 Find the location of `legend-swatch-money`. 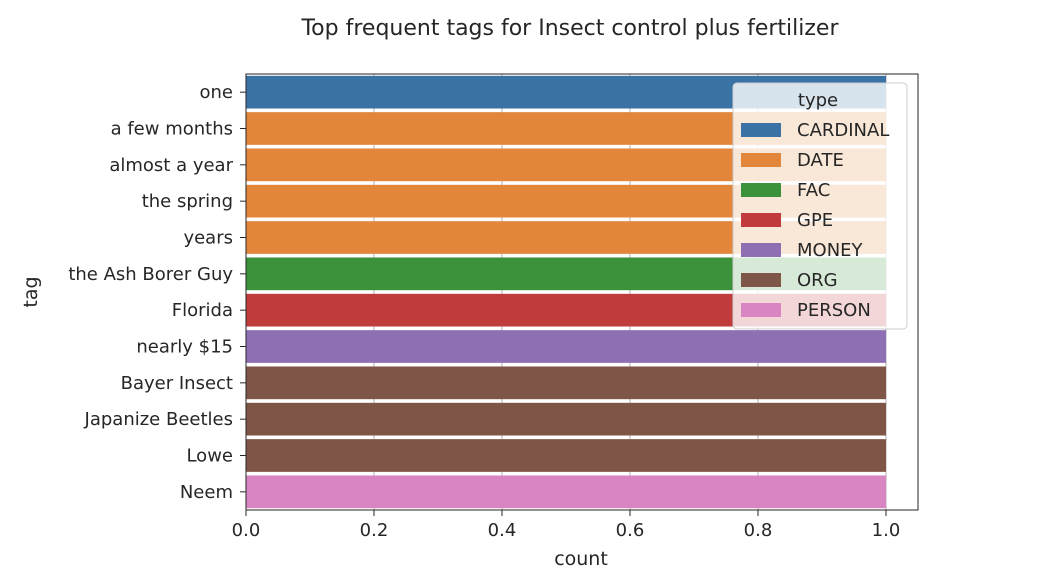

legend-swatch-money is located at coordinates (761, 250).